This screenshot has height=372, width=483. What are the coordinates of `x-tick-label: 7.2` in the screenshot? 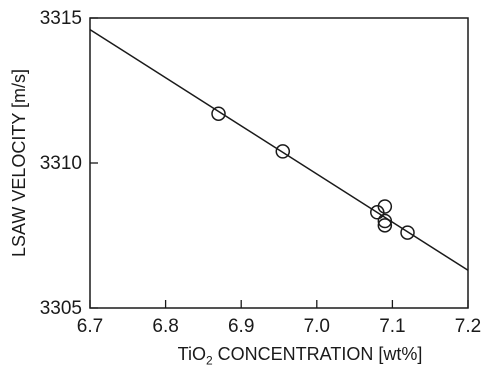 It's located at (468, 326).